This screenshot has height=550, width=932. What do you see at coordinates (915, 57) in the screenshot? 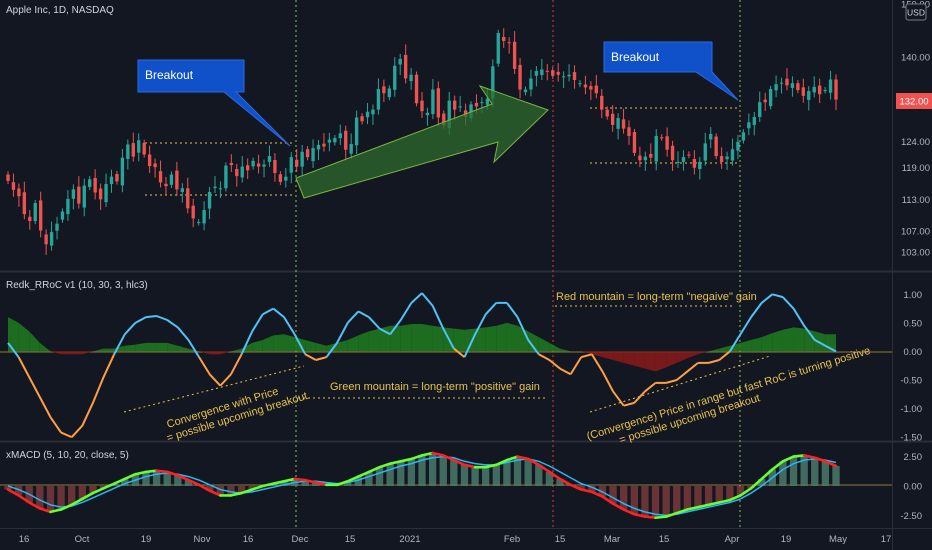
I see `price-tick-label: 140.00` at bounding box center [915, 57].